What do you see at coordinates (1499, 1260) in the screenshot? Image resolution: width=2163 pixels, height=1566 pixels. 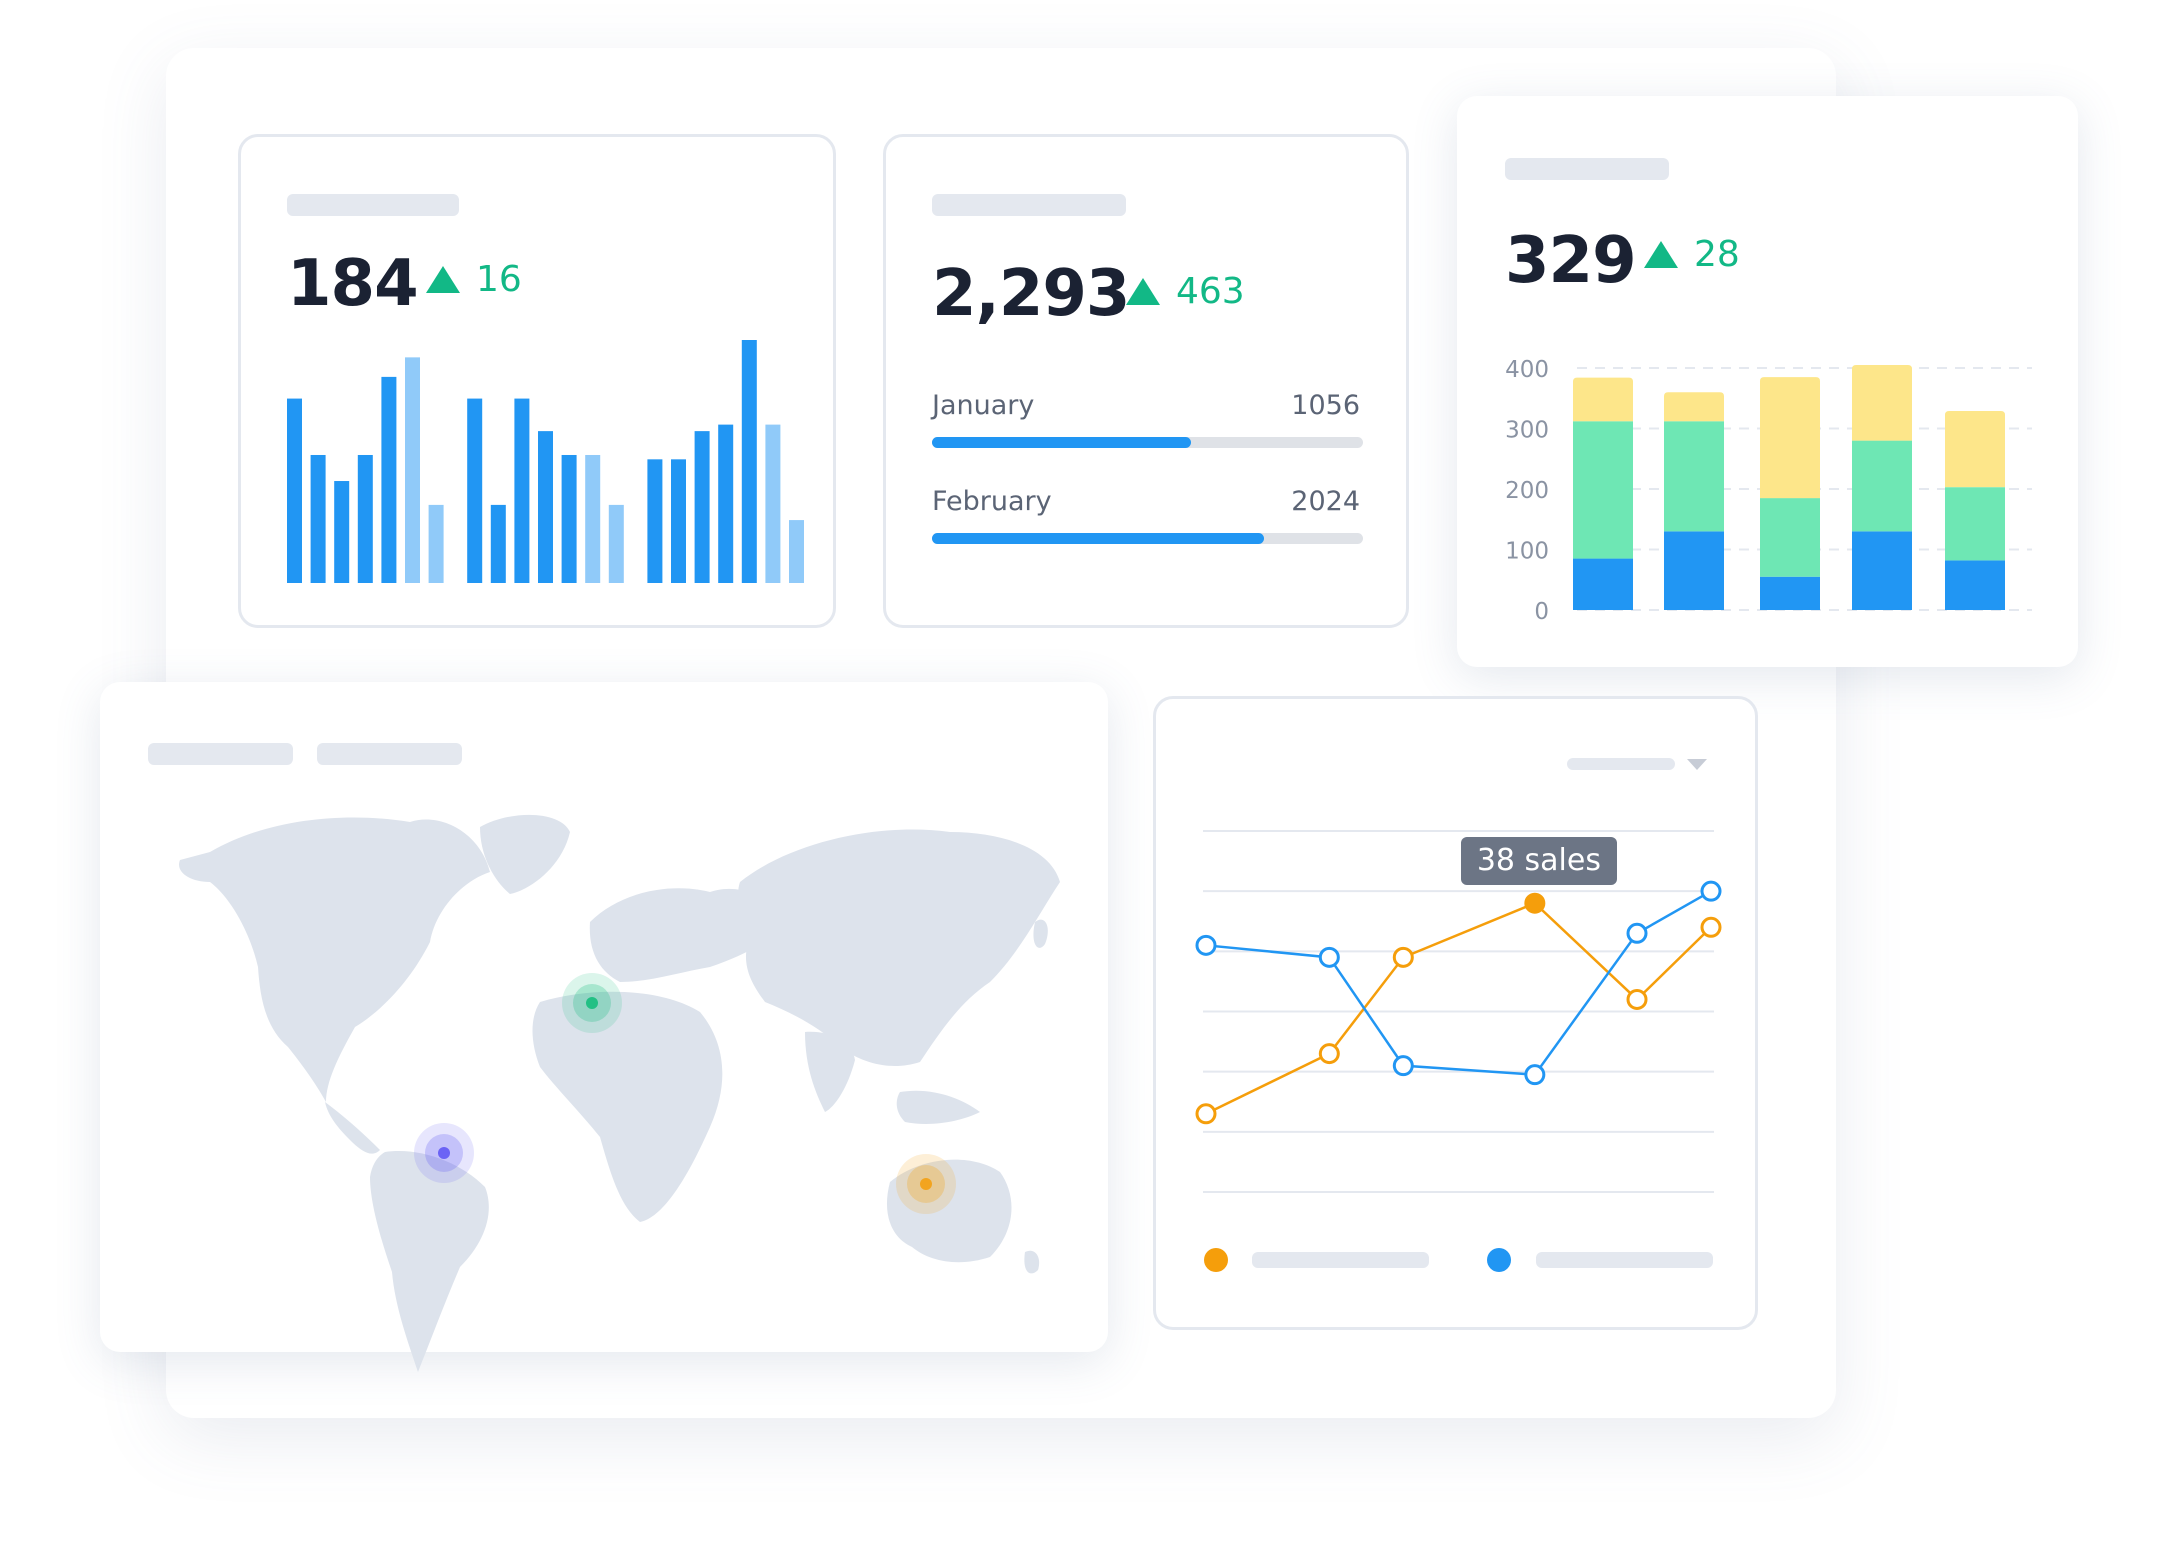 I see `legend-dot-blue` at bounding box center [1499, 1260].